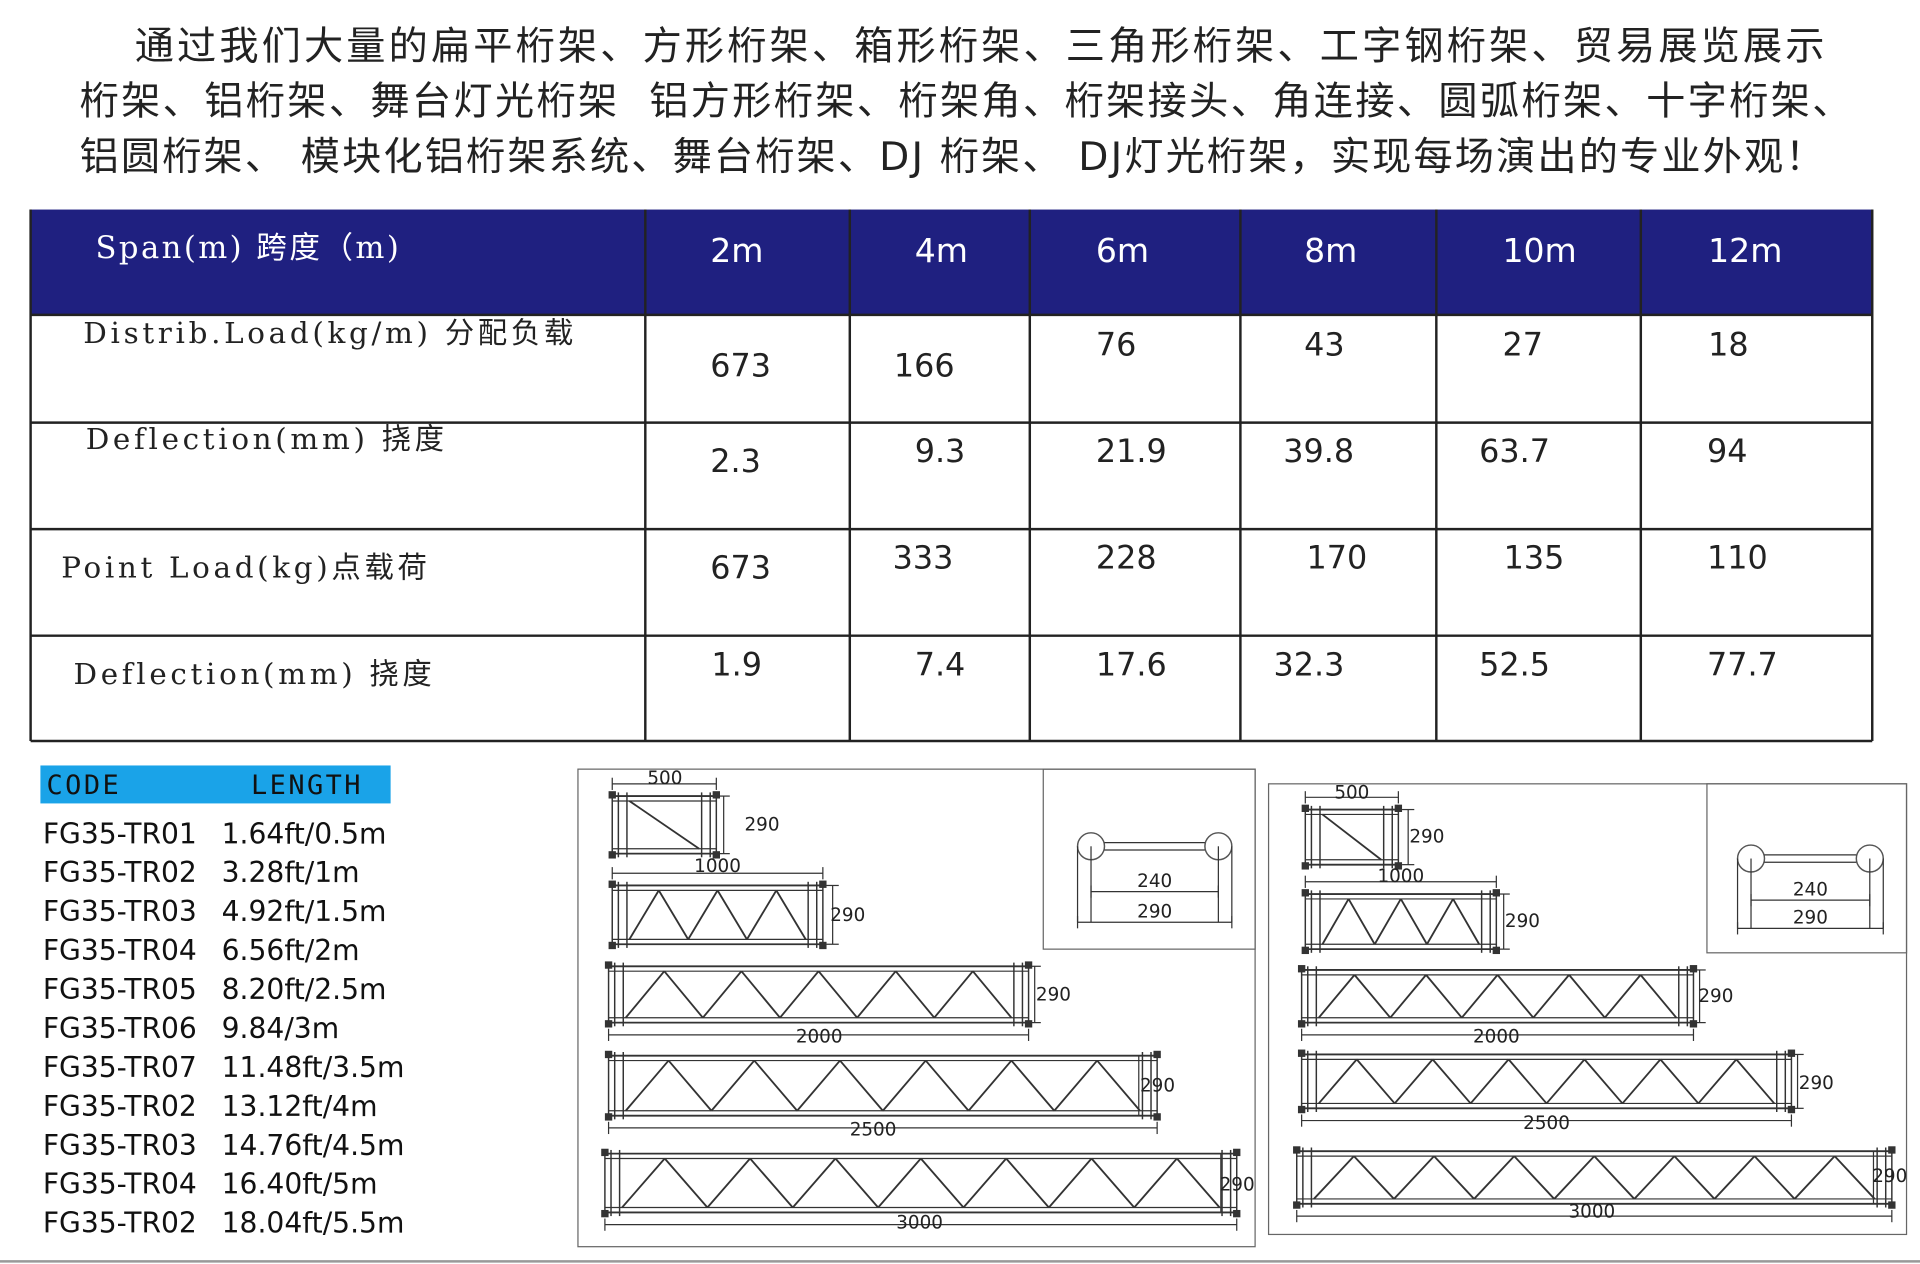  I want to click on dimension-label: 1000, so click(1400, 876).